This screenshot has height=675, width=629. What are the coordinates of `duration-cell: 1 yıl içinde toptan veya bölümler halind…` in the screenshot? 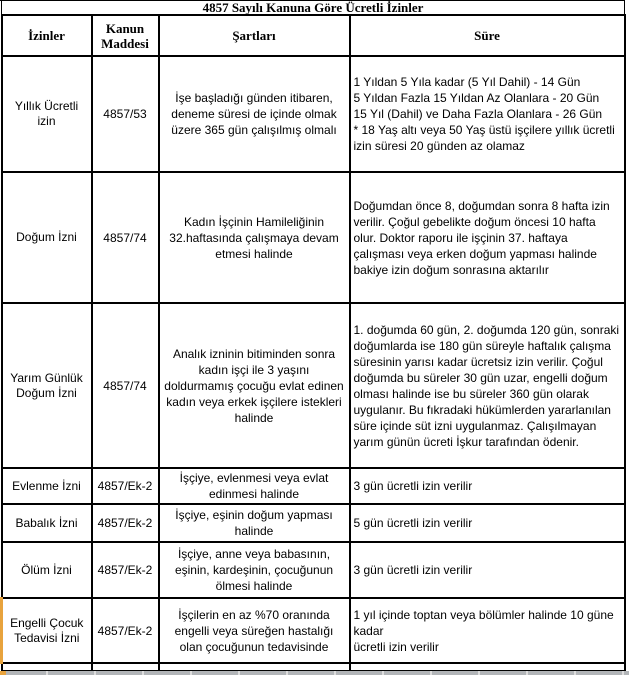 It's located at (487, 630).